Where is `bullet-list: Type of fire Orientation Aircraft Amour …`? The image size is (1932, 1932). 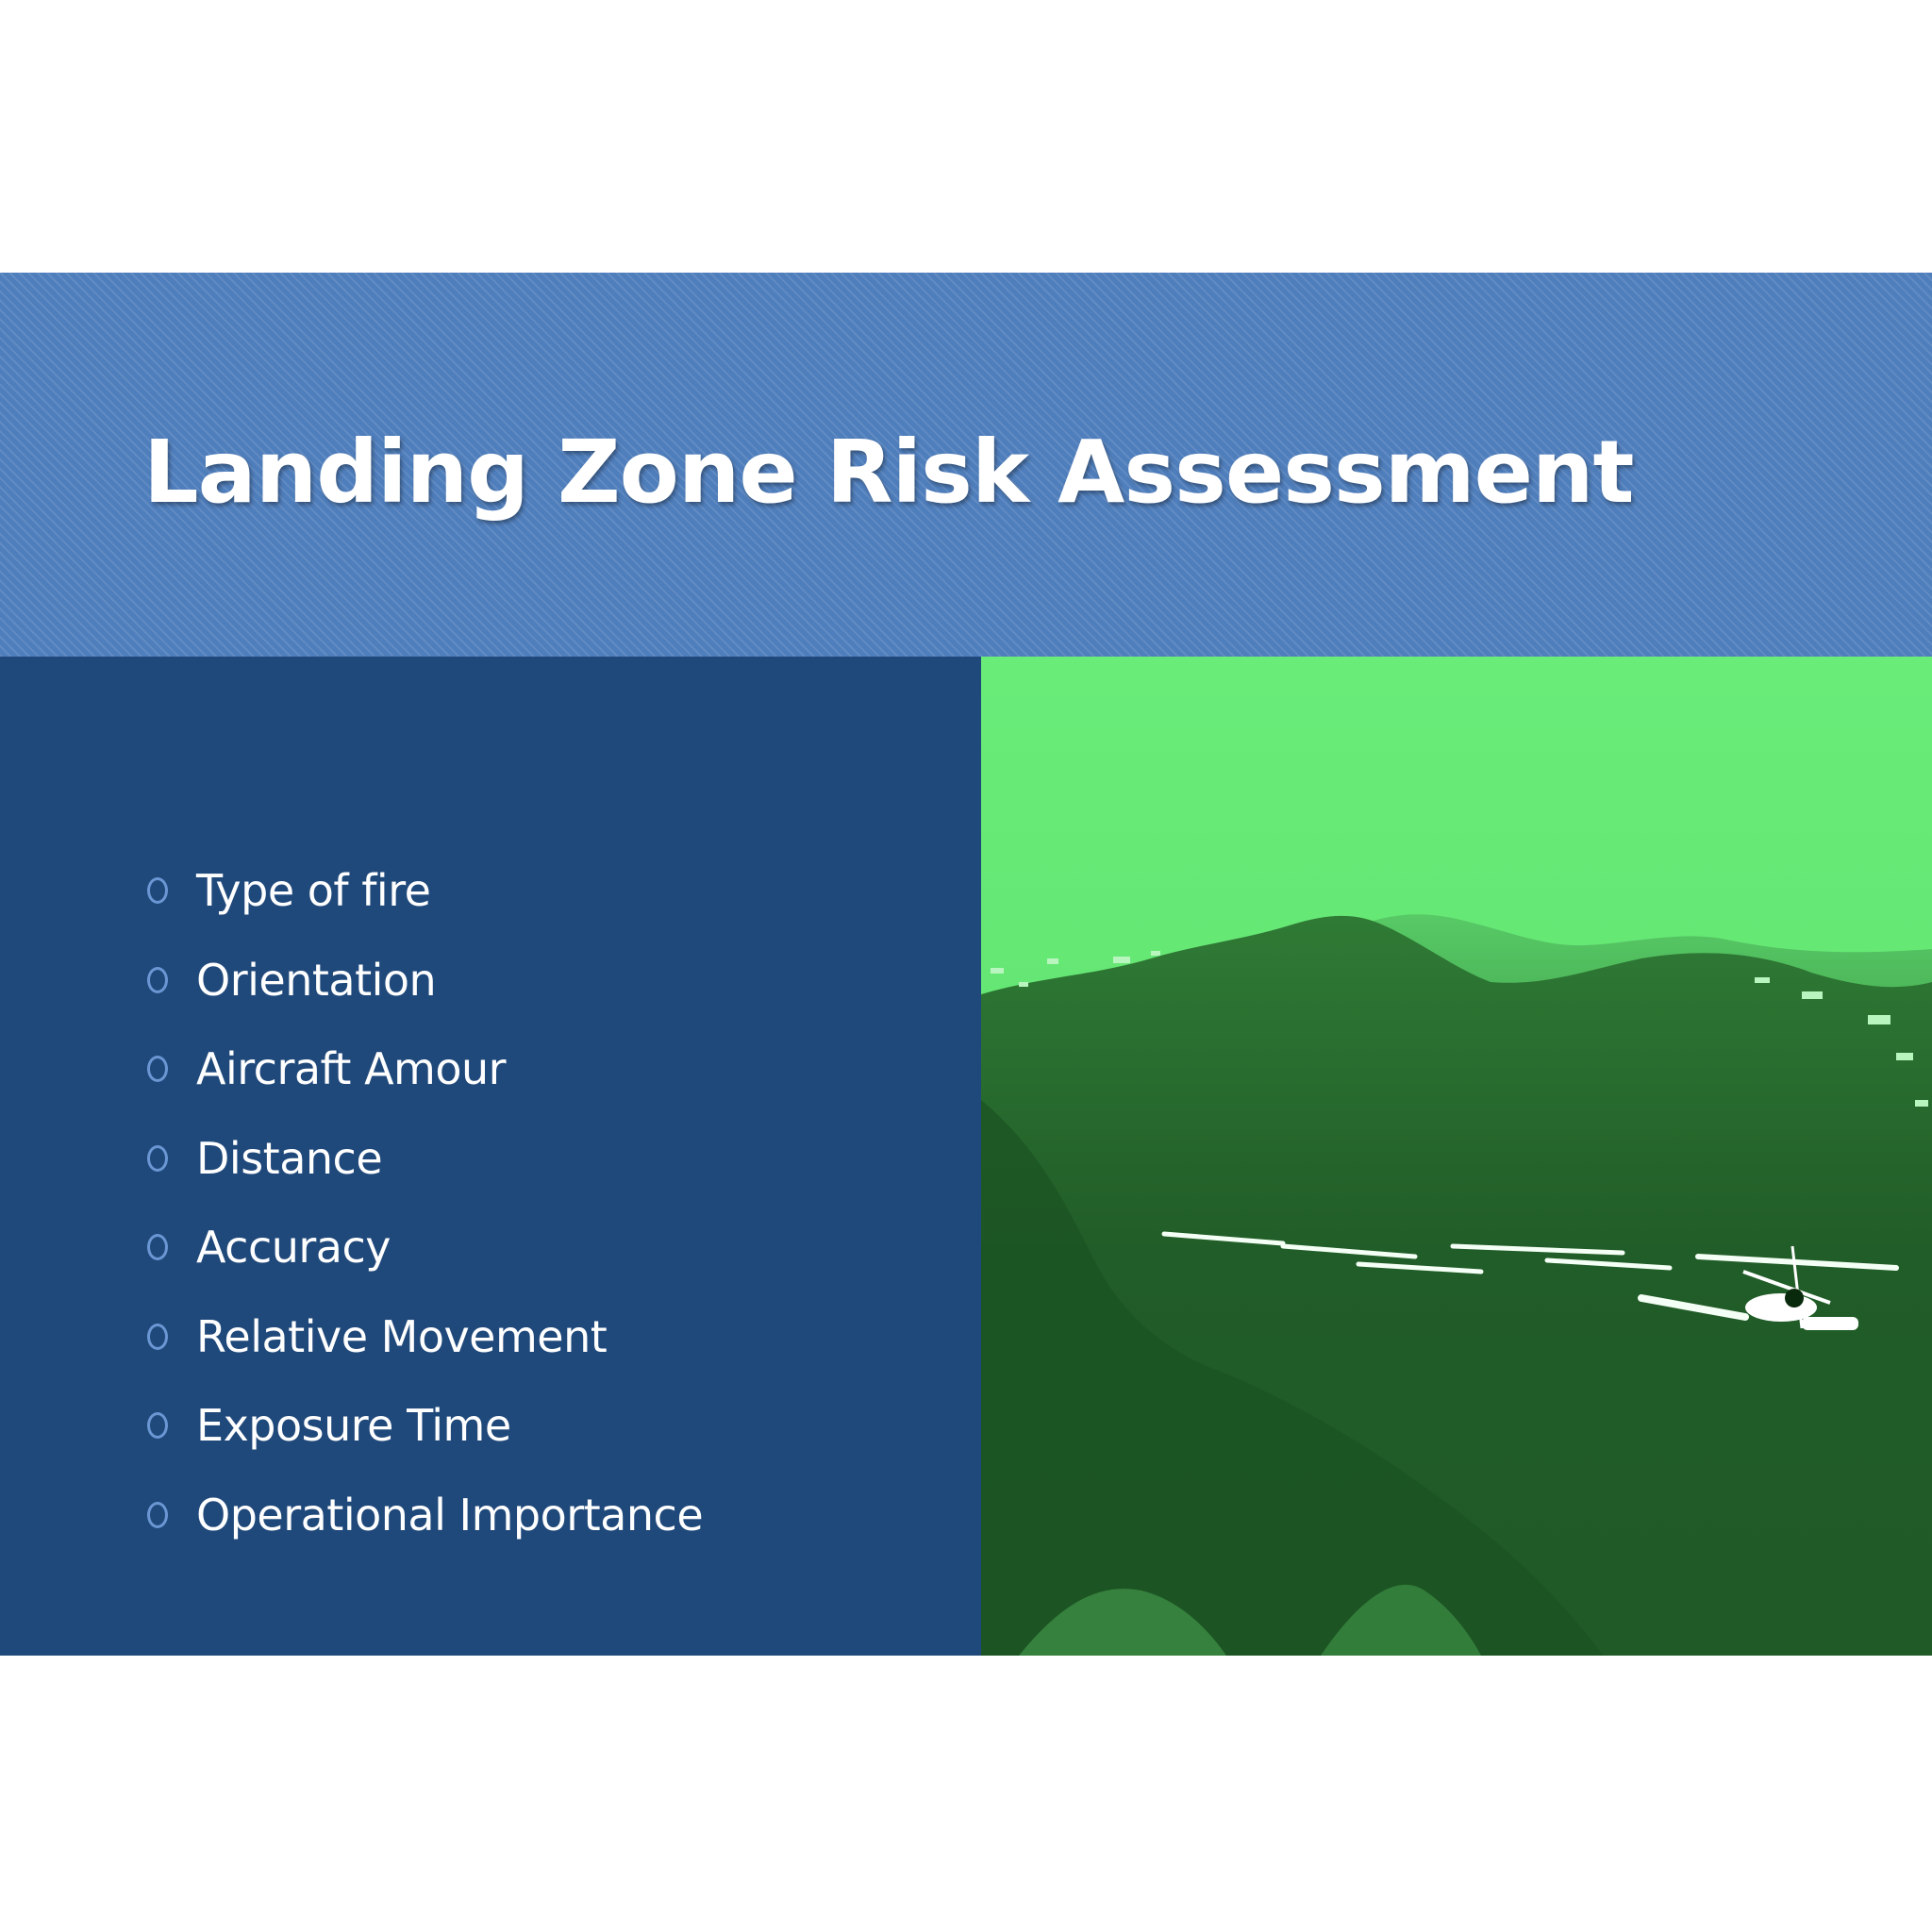
bullet-list: Type of fire Orientation Aircraft Amour … is located at coordinates (426, 1203).